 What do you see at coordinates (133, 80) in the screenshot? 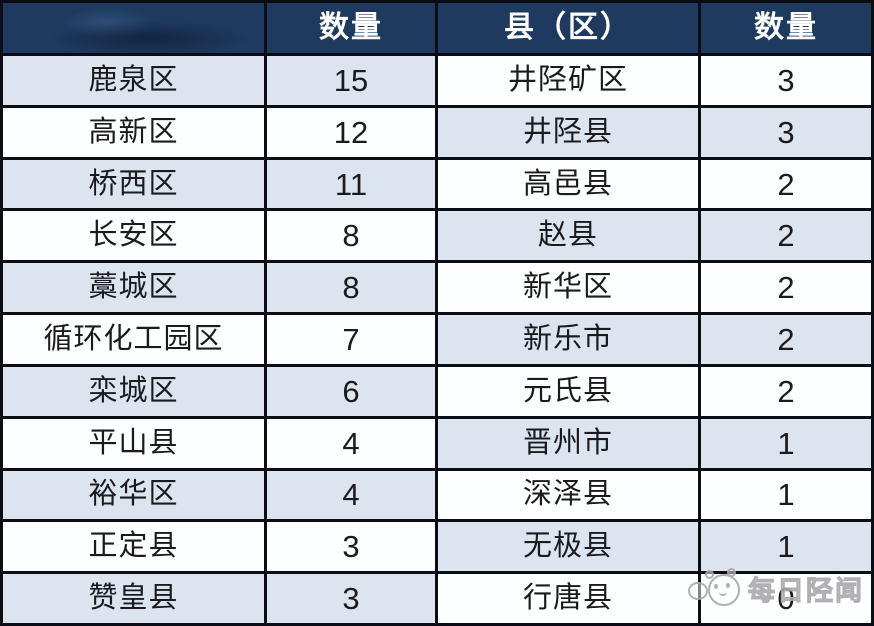
I see `district-name-cell: 鹿泉区` at bounding box center [133, 80].